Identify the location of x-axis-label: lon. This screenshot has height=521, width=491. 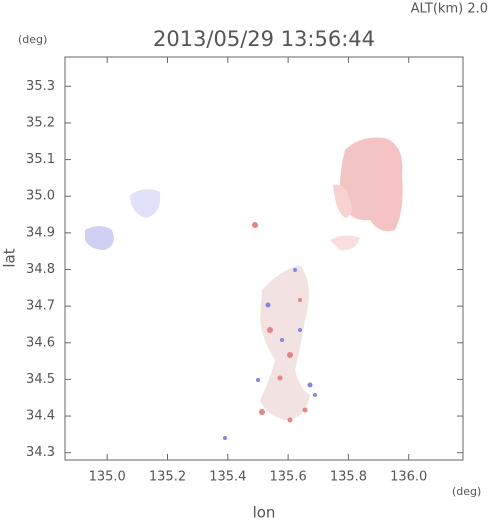
(264, 512).